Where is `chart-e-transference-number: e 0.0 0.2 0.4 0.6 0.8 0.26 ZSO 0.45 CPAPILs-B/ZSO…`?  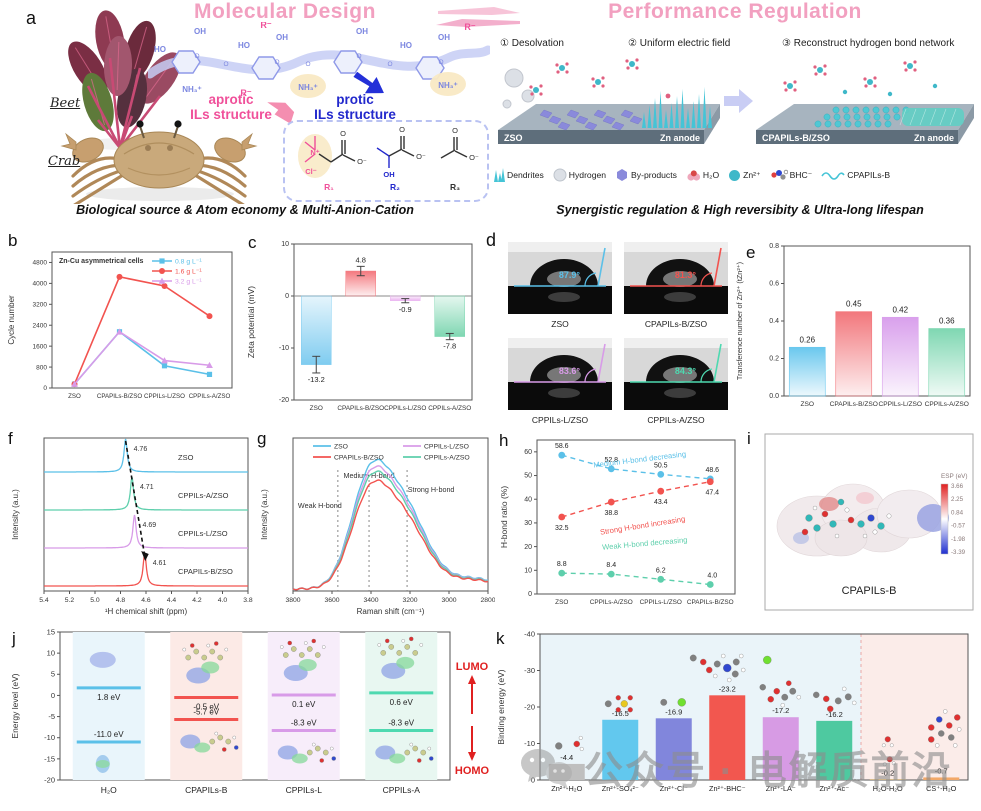 chart-e-transference-number: e 0.0 0.2 0.4 0.6 0.8 0.26 ZSO 0.45 CPAPILs-B/ZSO… is located at coordinates (853, 325).